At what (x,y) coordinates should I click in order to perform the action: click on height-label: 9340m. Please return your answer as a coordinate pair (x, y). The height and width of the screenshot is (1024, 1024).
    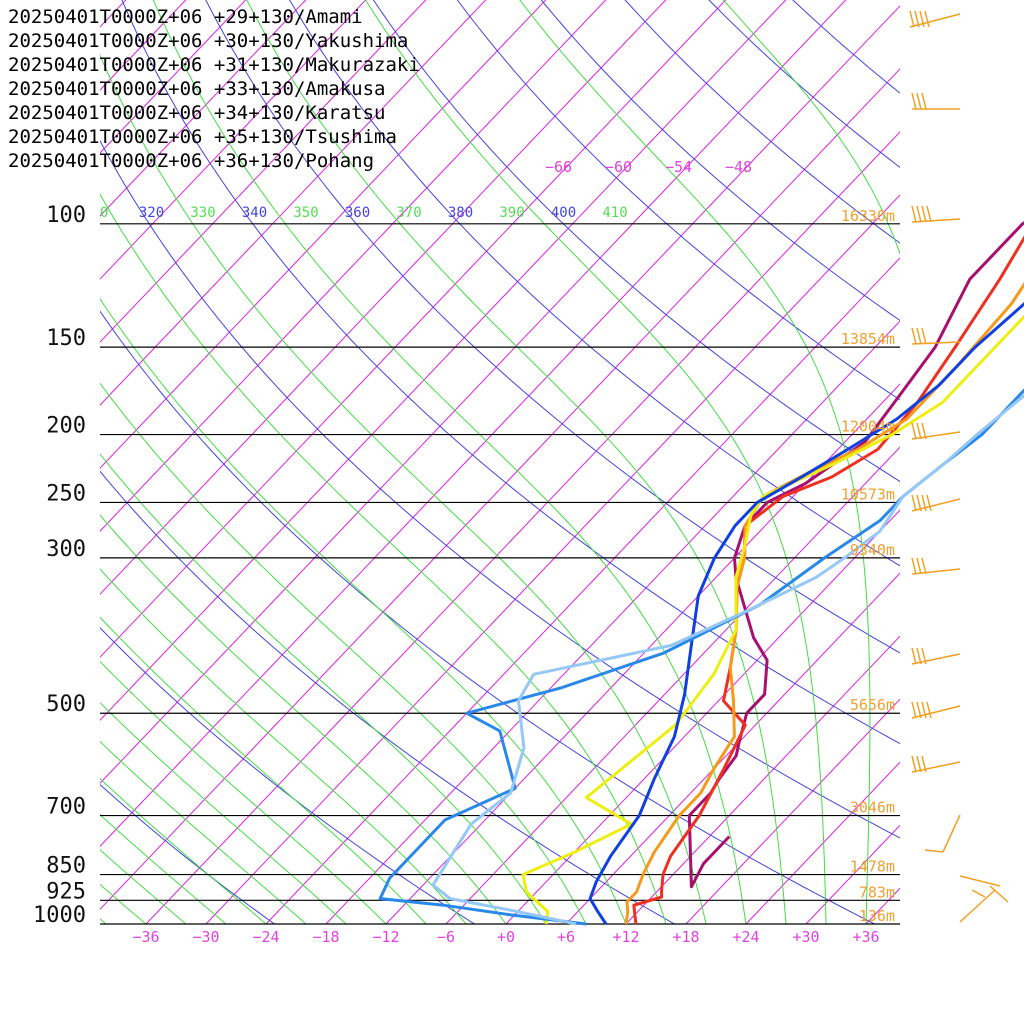
    Looking at the image, I should click on (872, 550).